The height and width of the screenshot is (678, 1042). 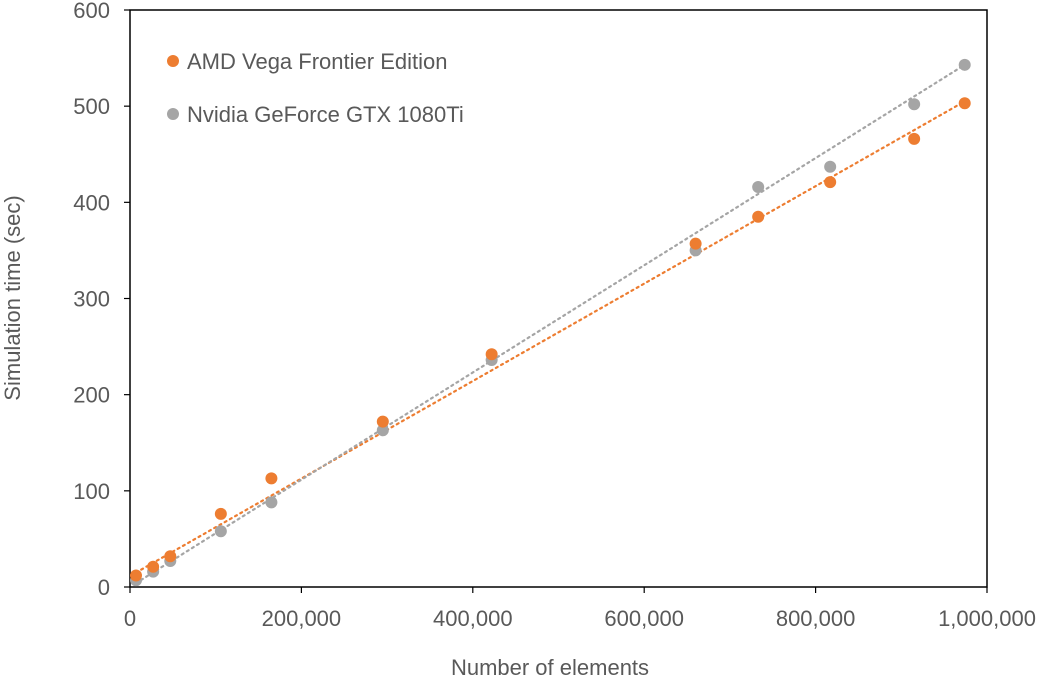 I want to click on x-tick-label: 600,000, so click(x=644, y=618).